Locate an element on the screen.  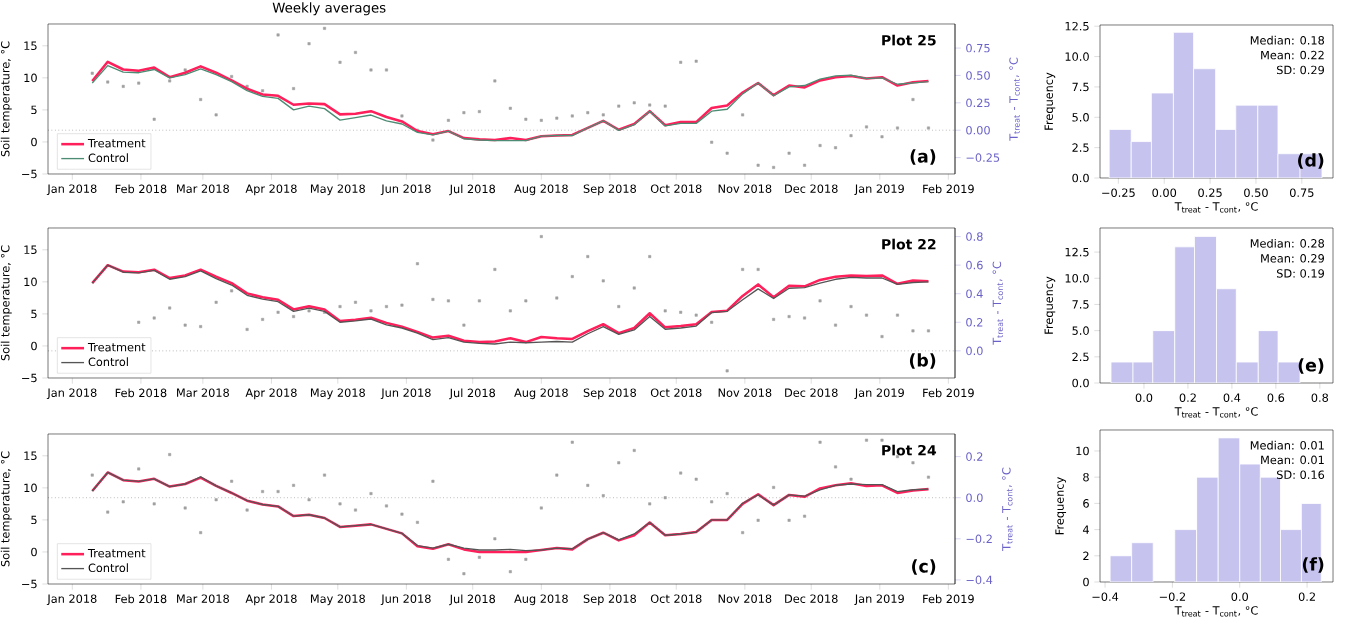
y2-tick-label: 0.0 is located at coordinates (974, 351).